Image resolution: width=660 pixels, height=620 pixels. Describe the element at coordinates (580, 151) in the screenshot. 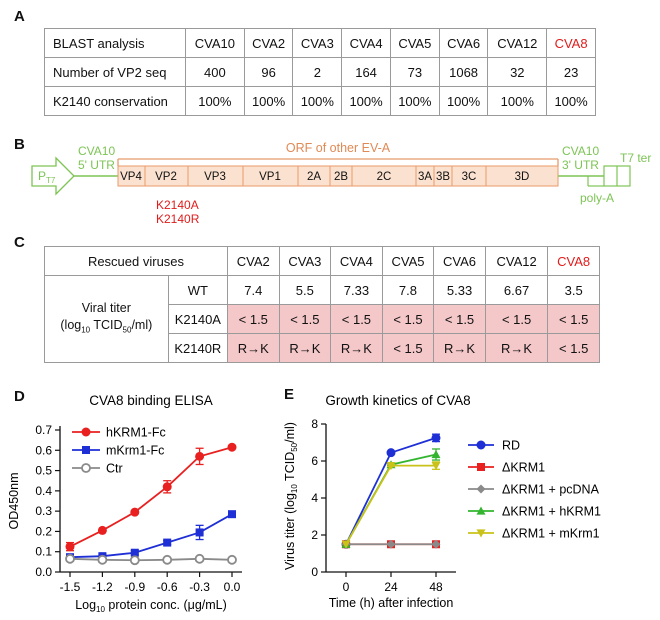

I see `right-utr-label-1: CVA10` at that location.